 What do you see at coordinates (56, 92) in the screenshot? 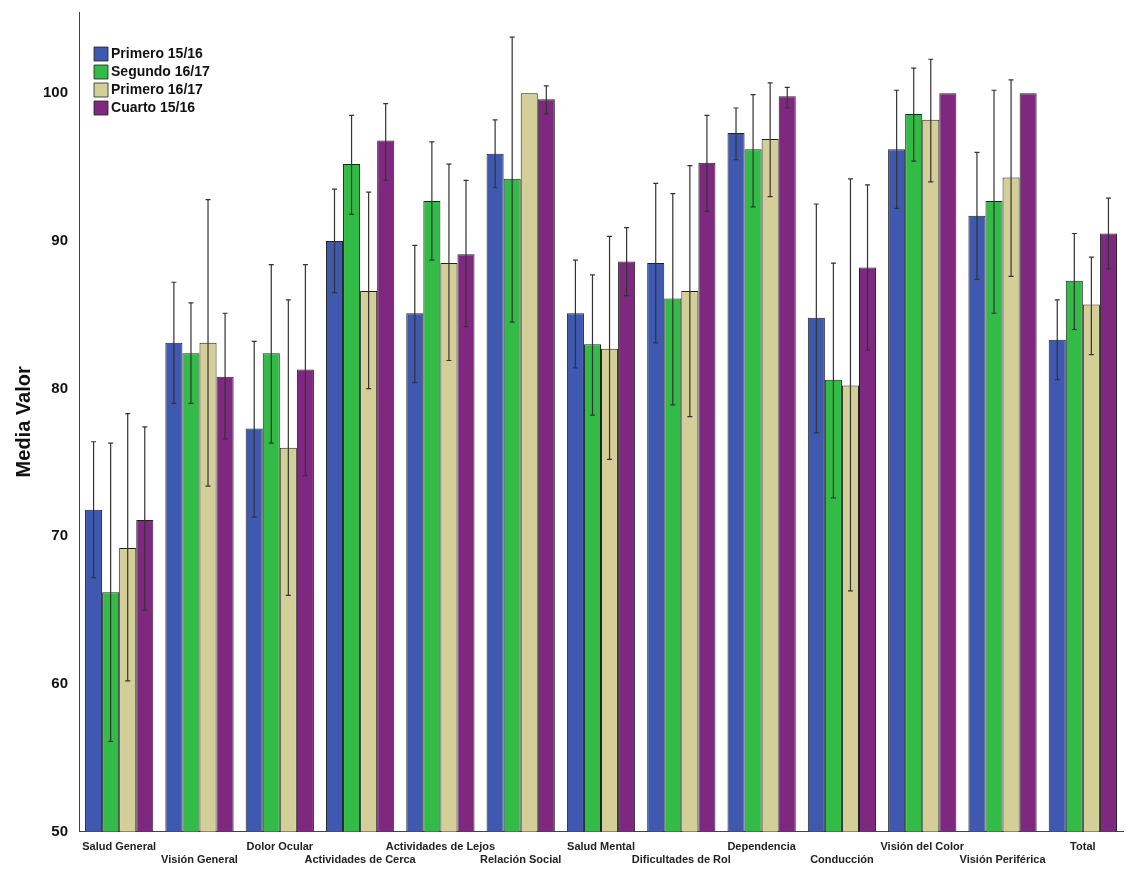
I see `y-tick-label: 100` at bounding box center [56, 92].